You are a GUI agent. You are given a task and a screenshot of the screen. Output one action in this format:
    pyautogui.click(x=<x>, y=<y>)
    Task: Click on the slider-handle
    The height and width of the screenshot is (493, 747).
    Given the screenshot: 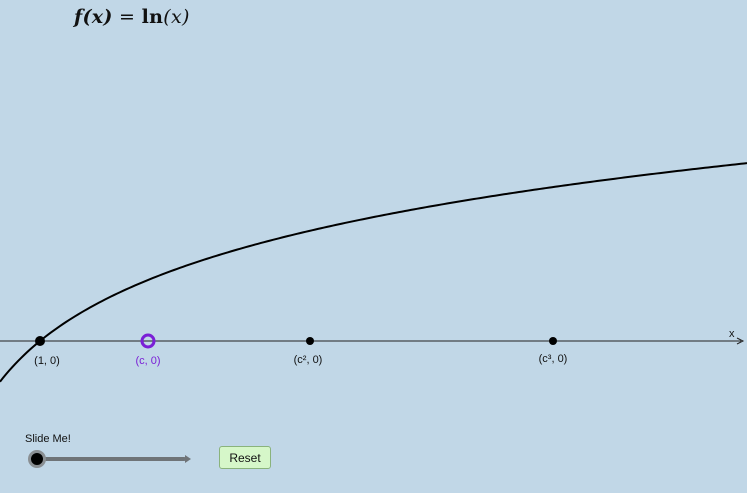 What is the action you would take?
    pyautogui.click(x=37, y=459)
    